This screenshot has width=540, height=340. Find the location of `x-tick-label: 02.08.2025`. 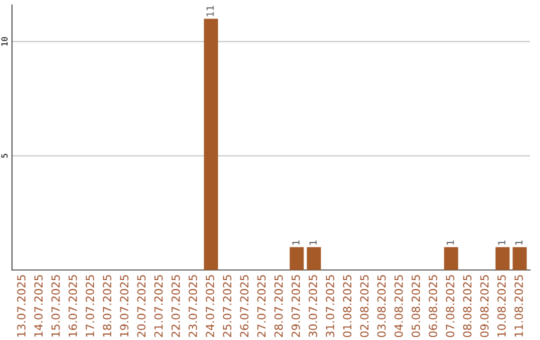

x-tick-label: 02.08.2025 is located at coordinates (364, 306).